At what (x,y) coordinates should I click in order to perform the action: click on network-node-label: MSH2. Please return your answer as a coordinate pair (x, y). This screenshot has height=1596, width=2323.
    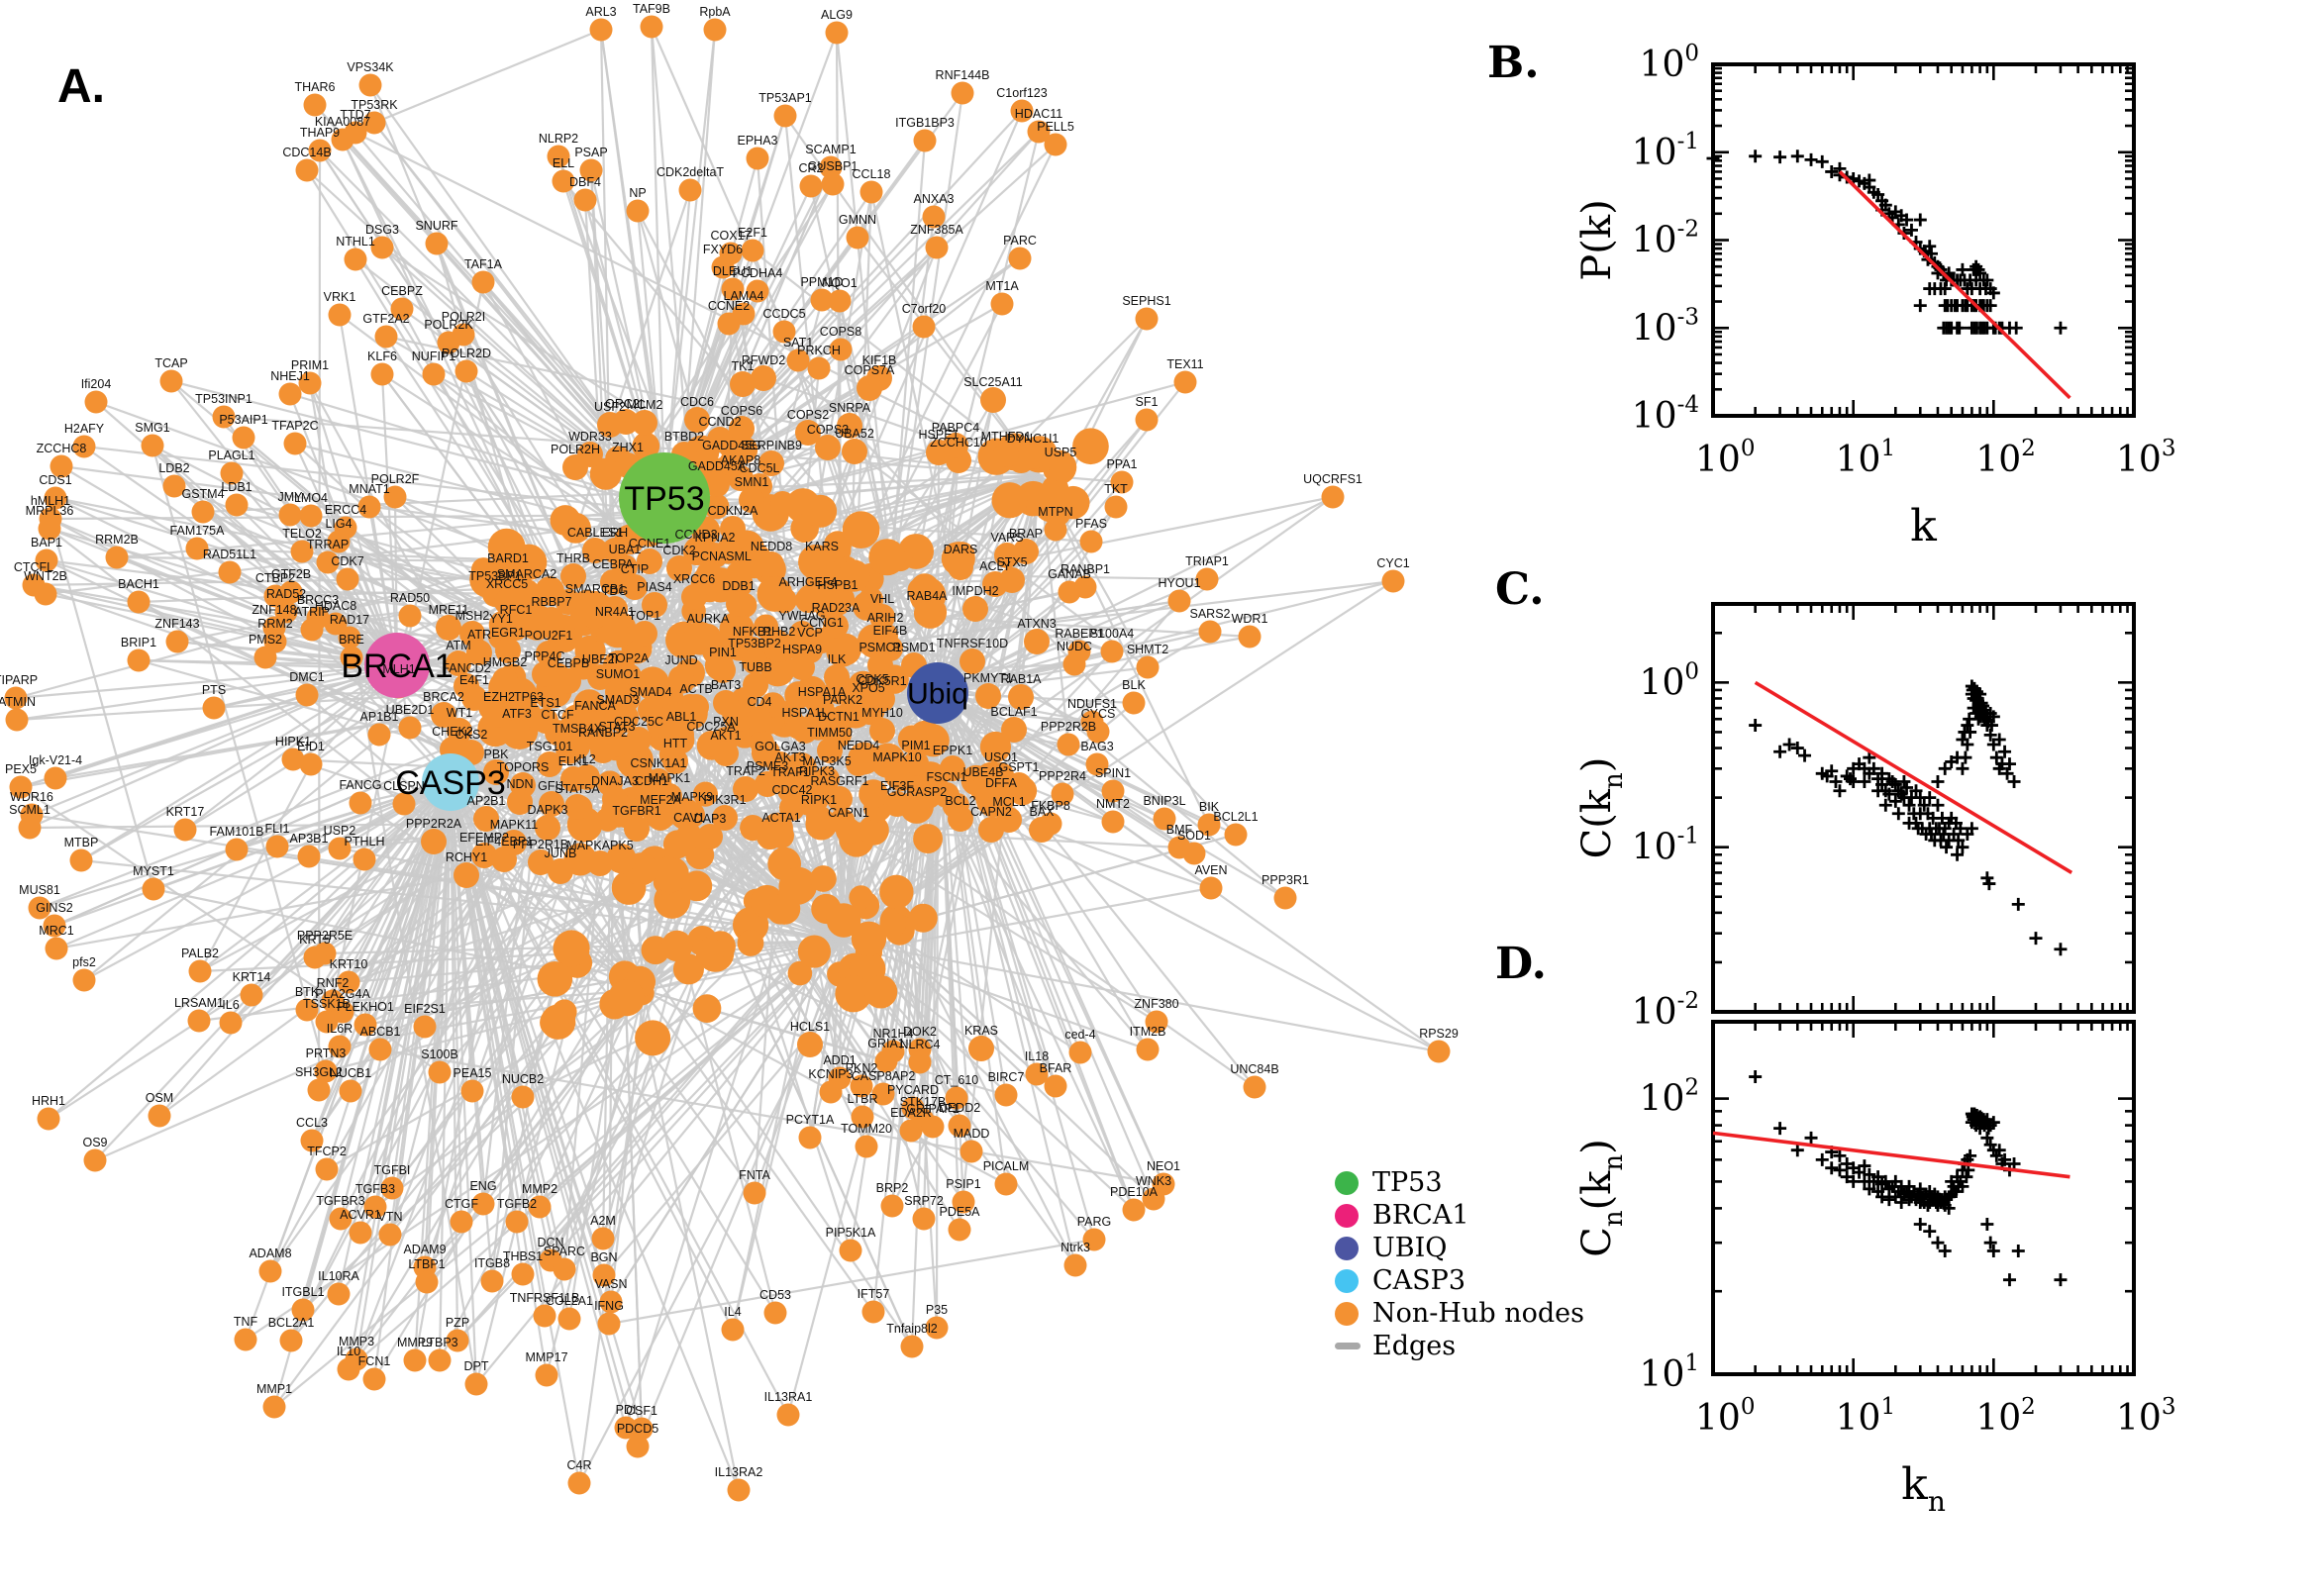
    Looking at the image, I should click on (473, 616).